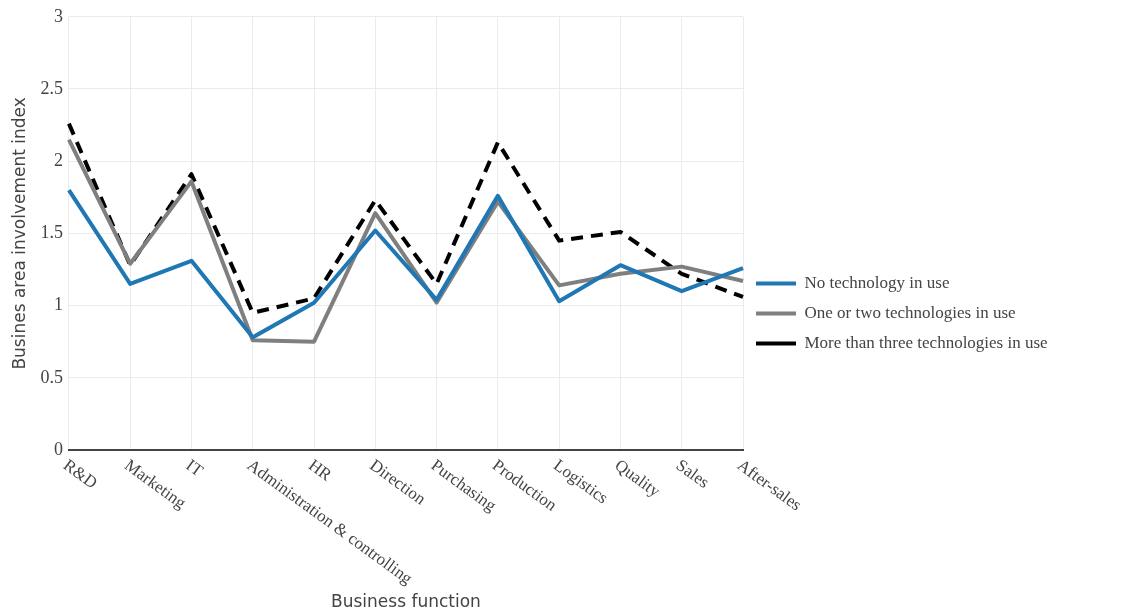 This screenshot has height=615, width=1134. Describe the element at coordinates (692, 473) in the screenshot. I see `x-tick-label: Sales` at that location.